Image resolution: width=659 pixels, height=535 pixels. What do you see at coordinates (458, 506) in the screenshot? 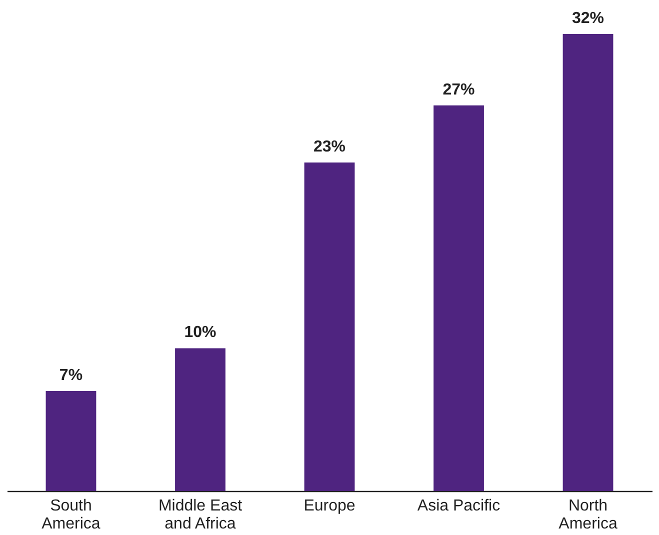
I see `x-tick-label: Asia Pacific` at bounding box center [458, 506].